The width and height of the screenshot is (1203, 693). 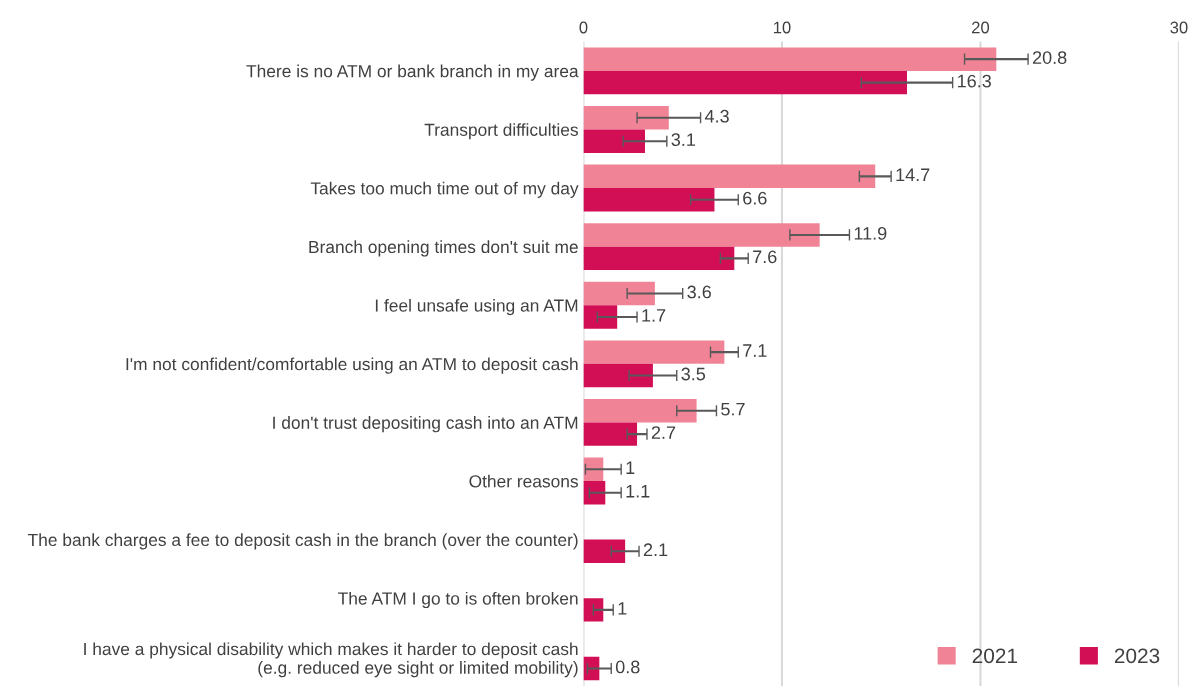 I want to click on data-label: 0.8, so click(x=627, y=667).